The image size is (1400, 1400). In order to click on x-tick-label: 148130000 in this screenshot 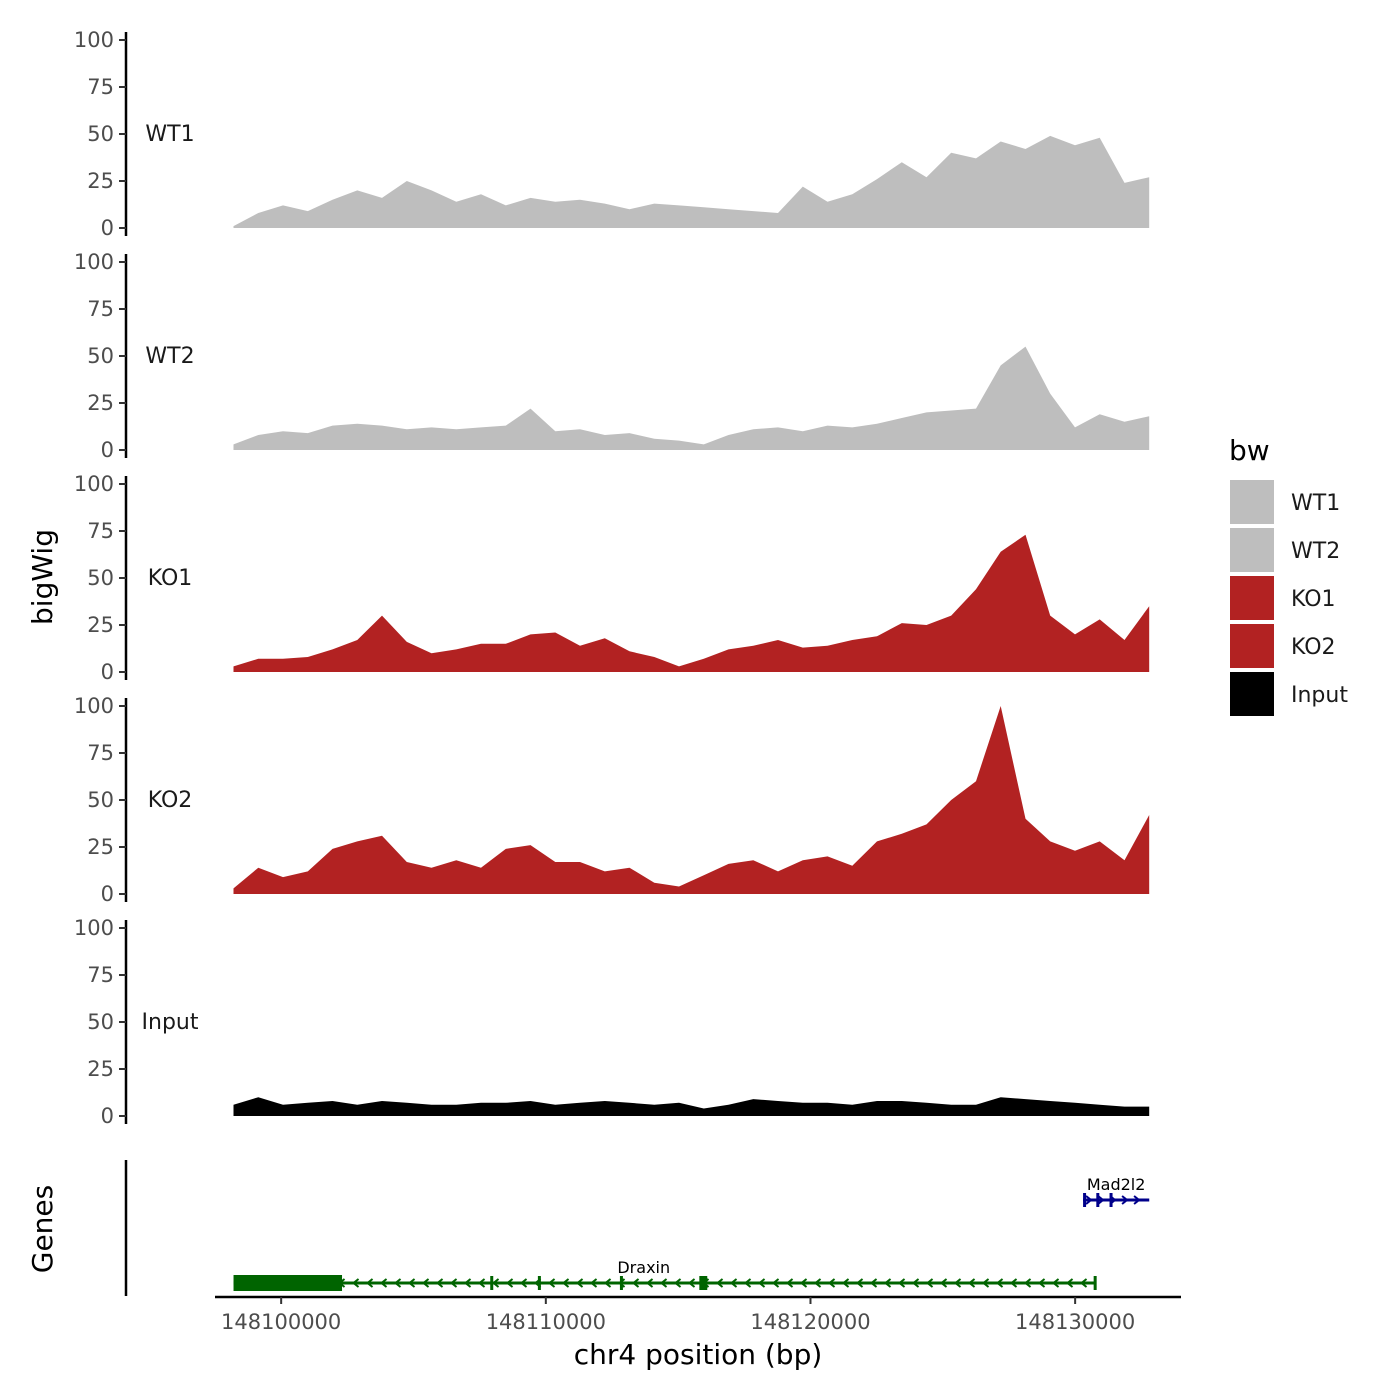, I will do `click(1075, 1322)`.